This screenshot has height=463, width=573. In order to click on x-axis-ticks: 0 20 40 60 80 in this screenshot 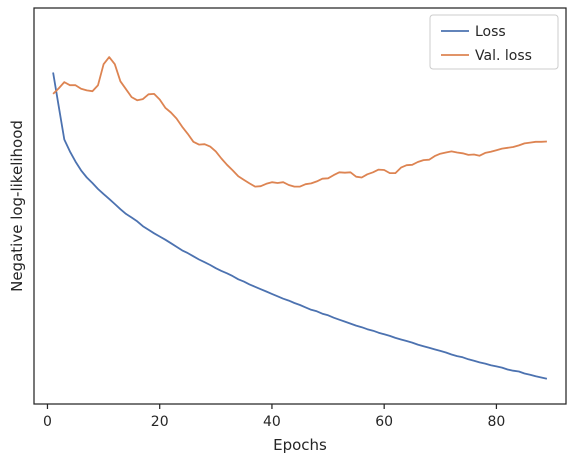, I will do `click(274, 417)`.